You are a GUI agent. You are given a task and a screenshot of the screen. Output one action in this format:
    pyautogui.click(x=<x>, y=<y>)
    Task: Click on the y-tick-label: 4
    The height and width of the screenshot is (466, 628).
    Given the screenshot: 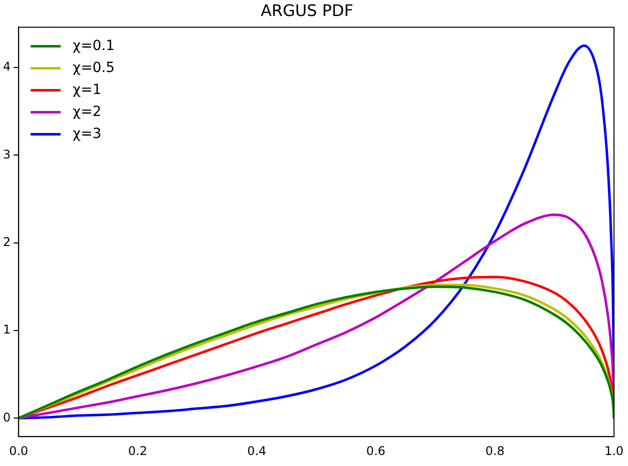 What is the action you would take?
    pyautogui.click(x=6, y=67)
    